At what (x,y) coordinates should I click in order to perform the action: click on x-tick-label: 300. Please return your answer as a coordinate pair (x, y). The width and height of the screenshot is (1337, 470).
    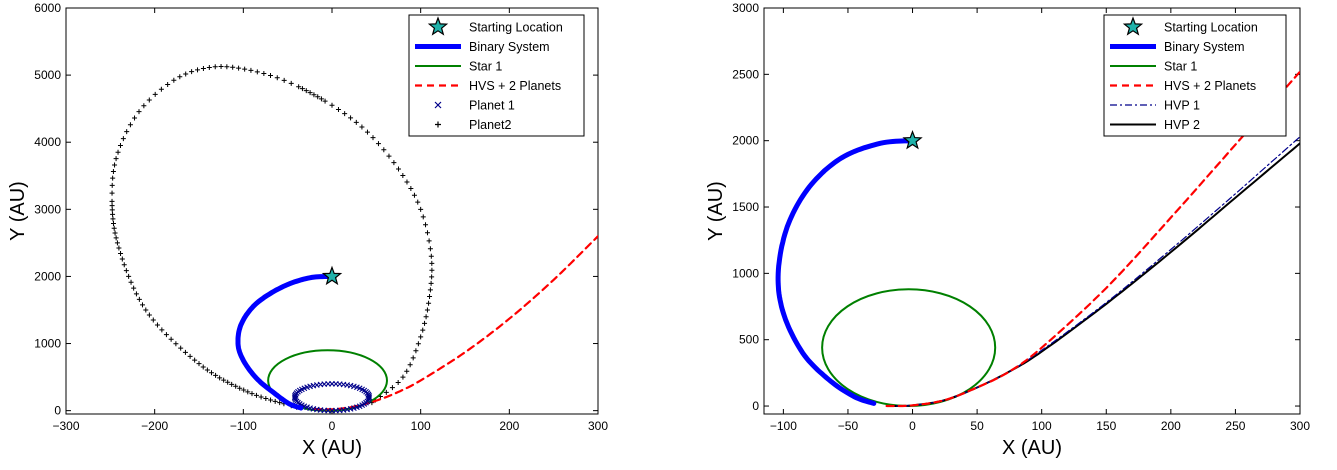
    Looking at the image, I should click on (598, 426).